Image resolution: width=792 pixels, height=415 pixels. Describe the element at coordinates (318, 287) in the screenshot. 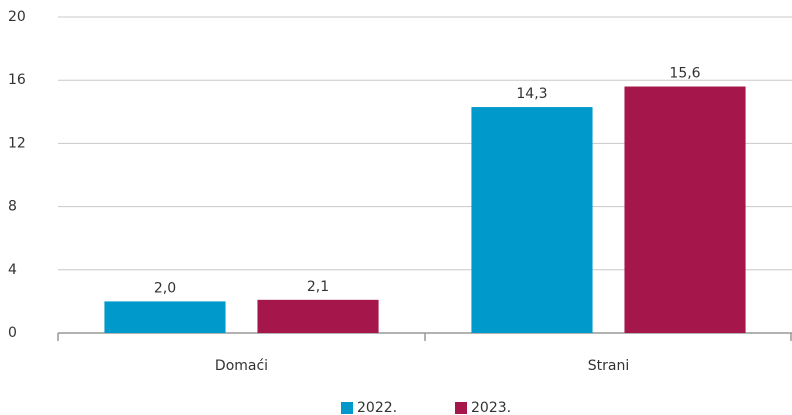

I see `data-label: 2,1` at that location.